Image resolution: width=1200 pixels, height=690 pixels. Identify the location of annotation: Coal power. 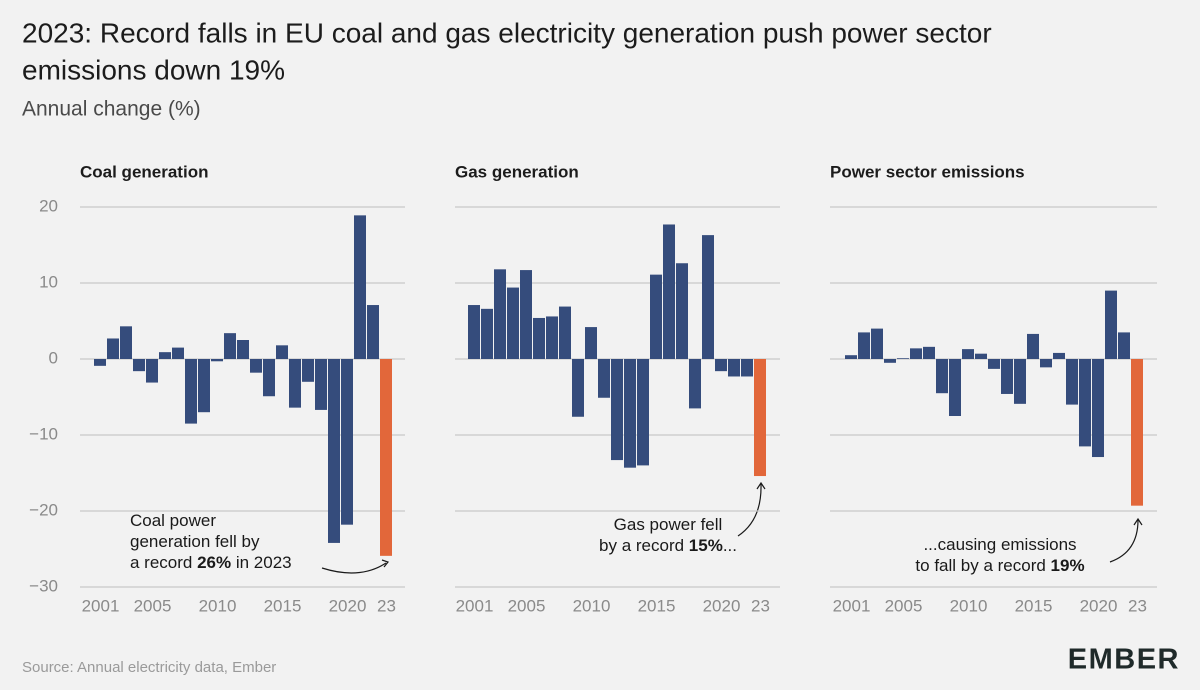
(173, 520).